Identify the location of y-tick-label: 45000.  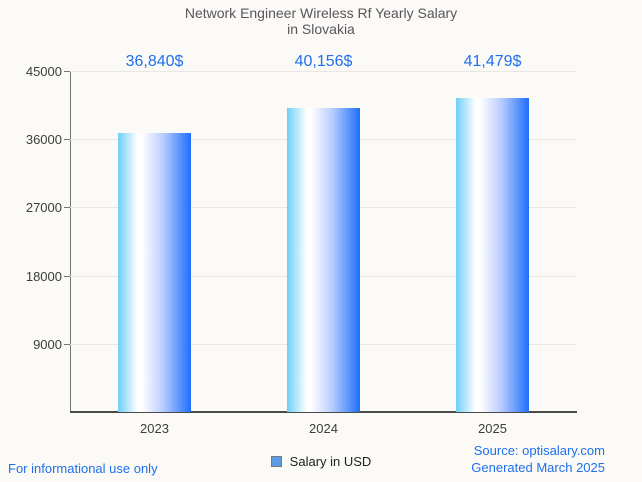
(43, 71).